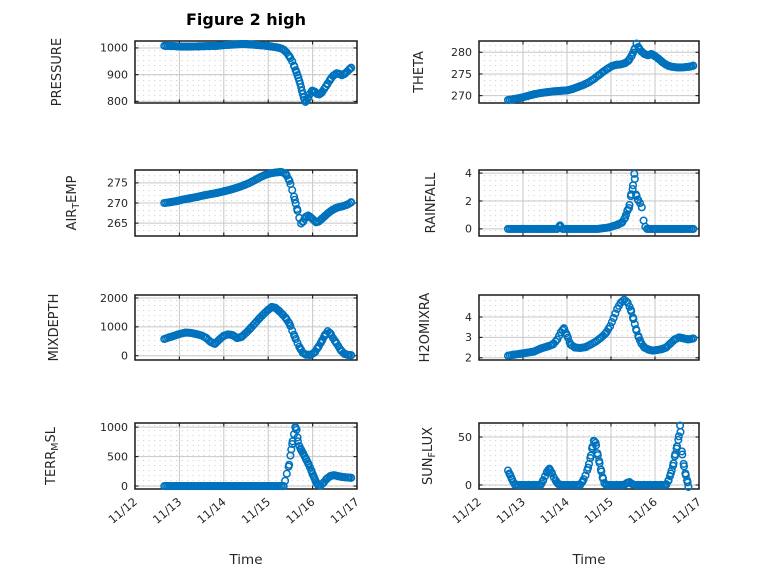 The height and width of the screenshot is (583, 778). I want to click on subplot-sun_flux: 0 50 11/12 11/13 11/14 11/15 11/16 11/17 SUNFLUX, so click(562, 474).